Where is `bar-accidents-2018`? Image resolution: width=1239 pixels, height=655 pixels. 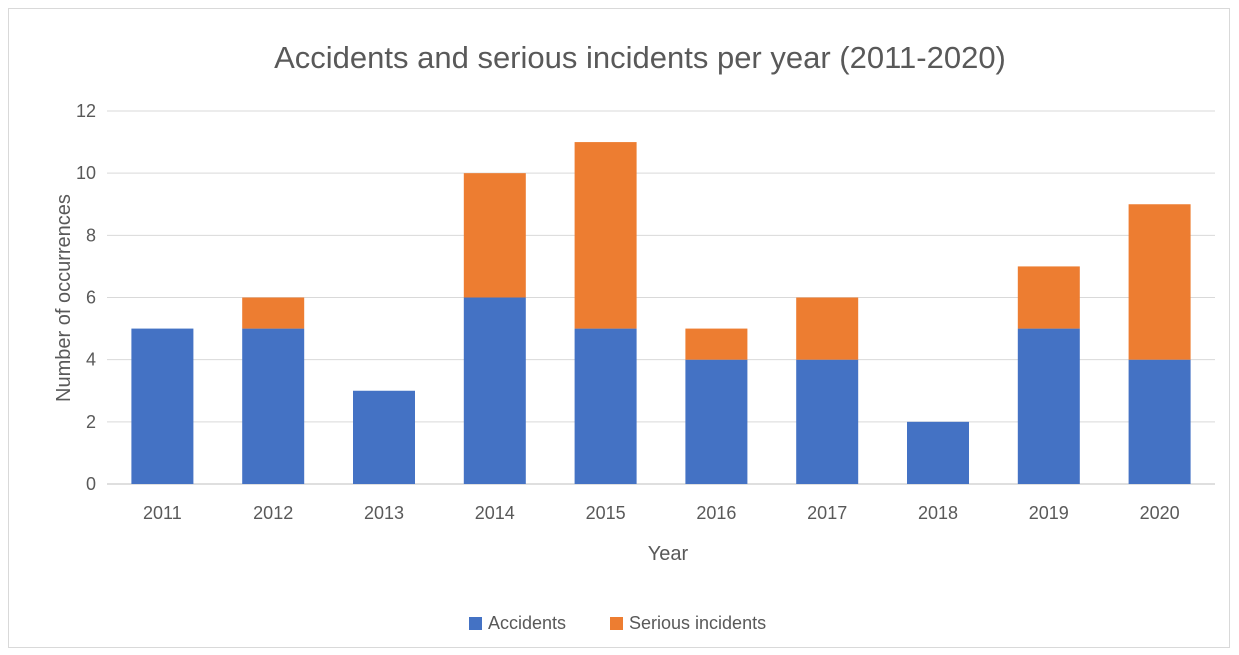
bar-accidents-2018 is located at coordinates (938, 452).